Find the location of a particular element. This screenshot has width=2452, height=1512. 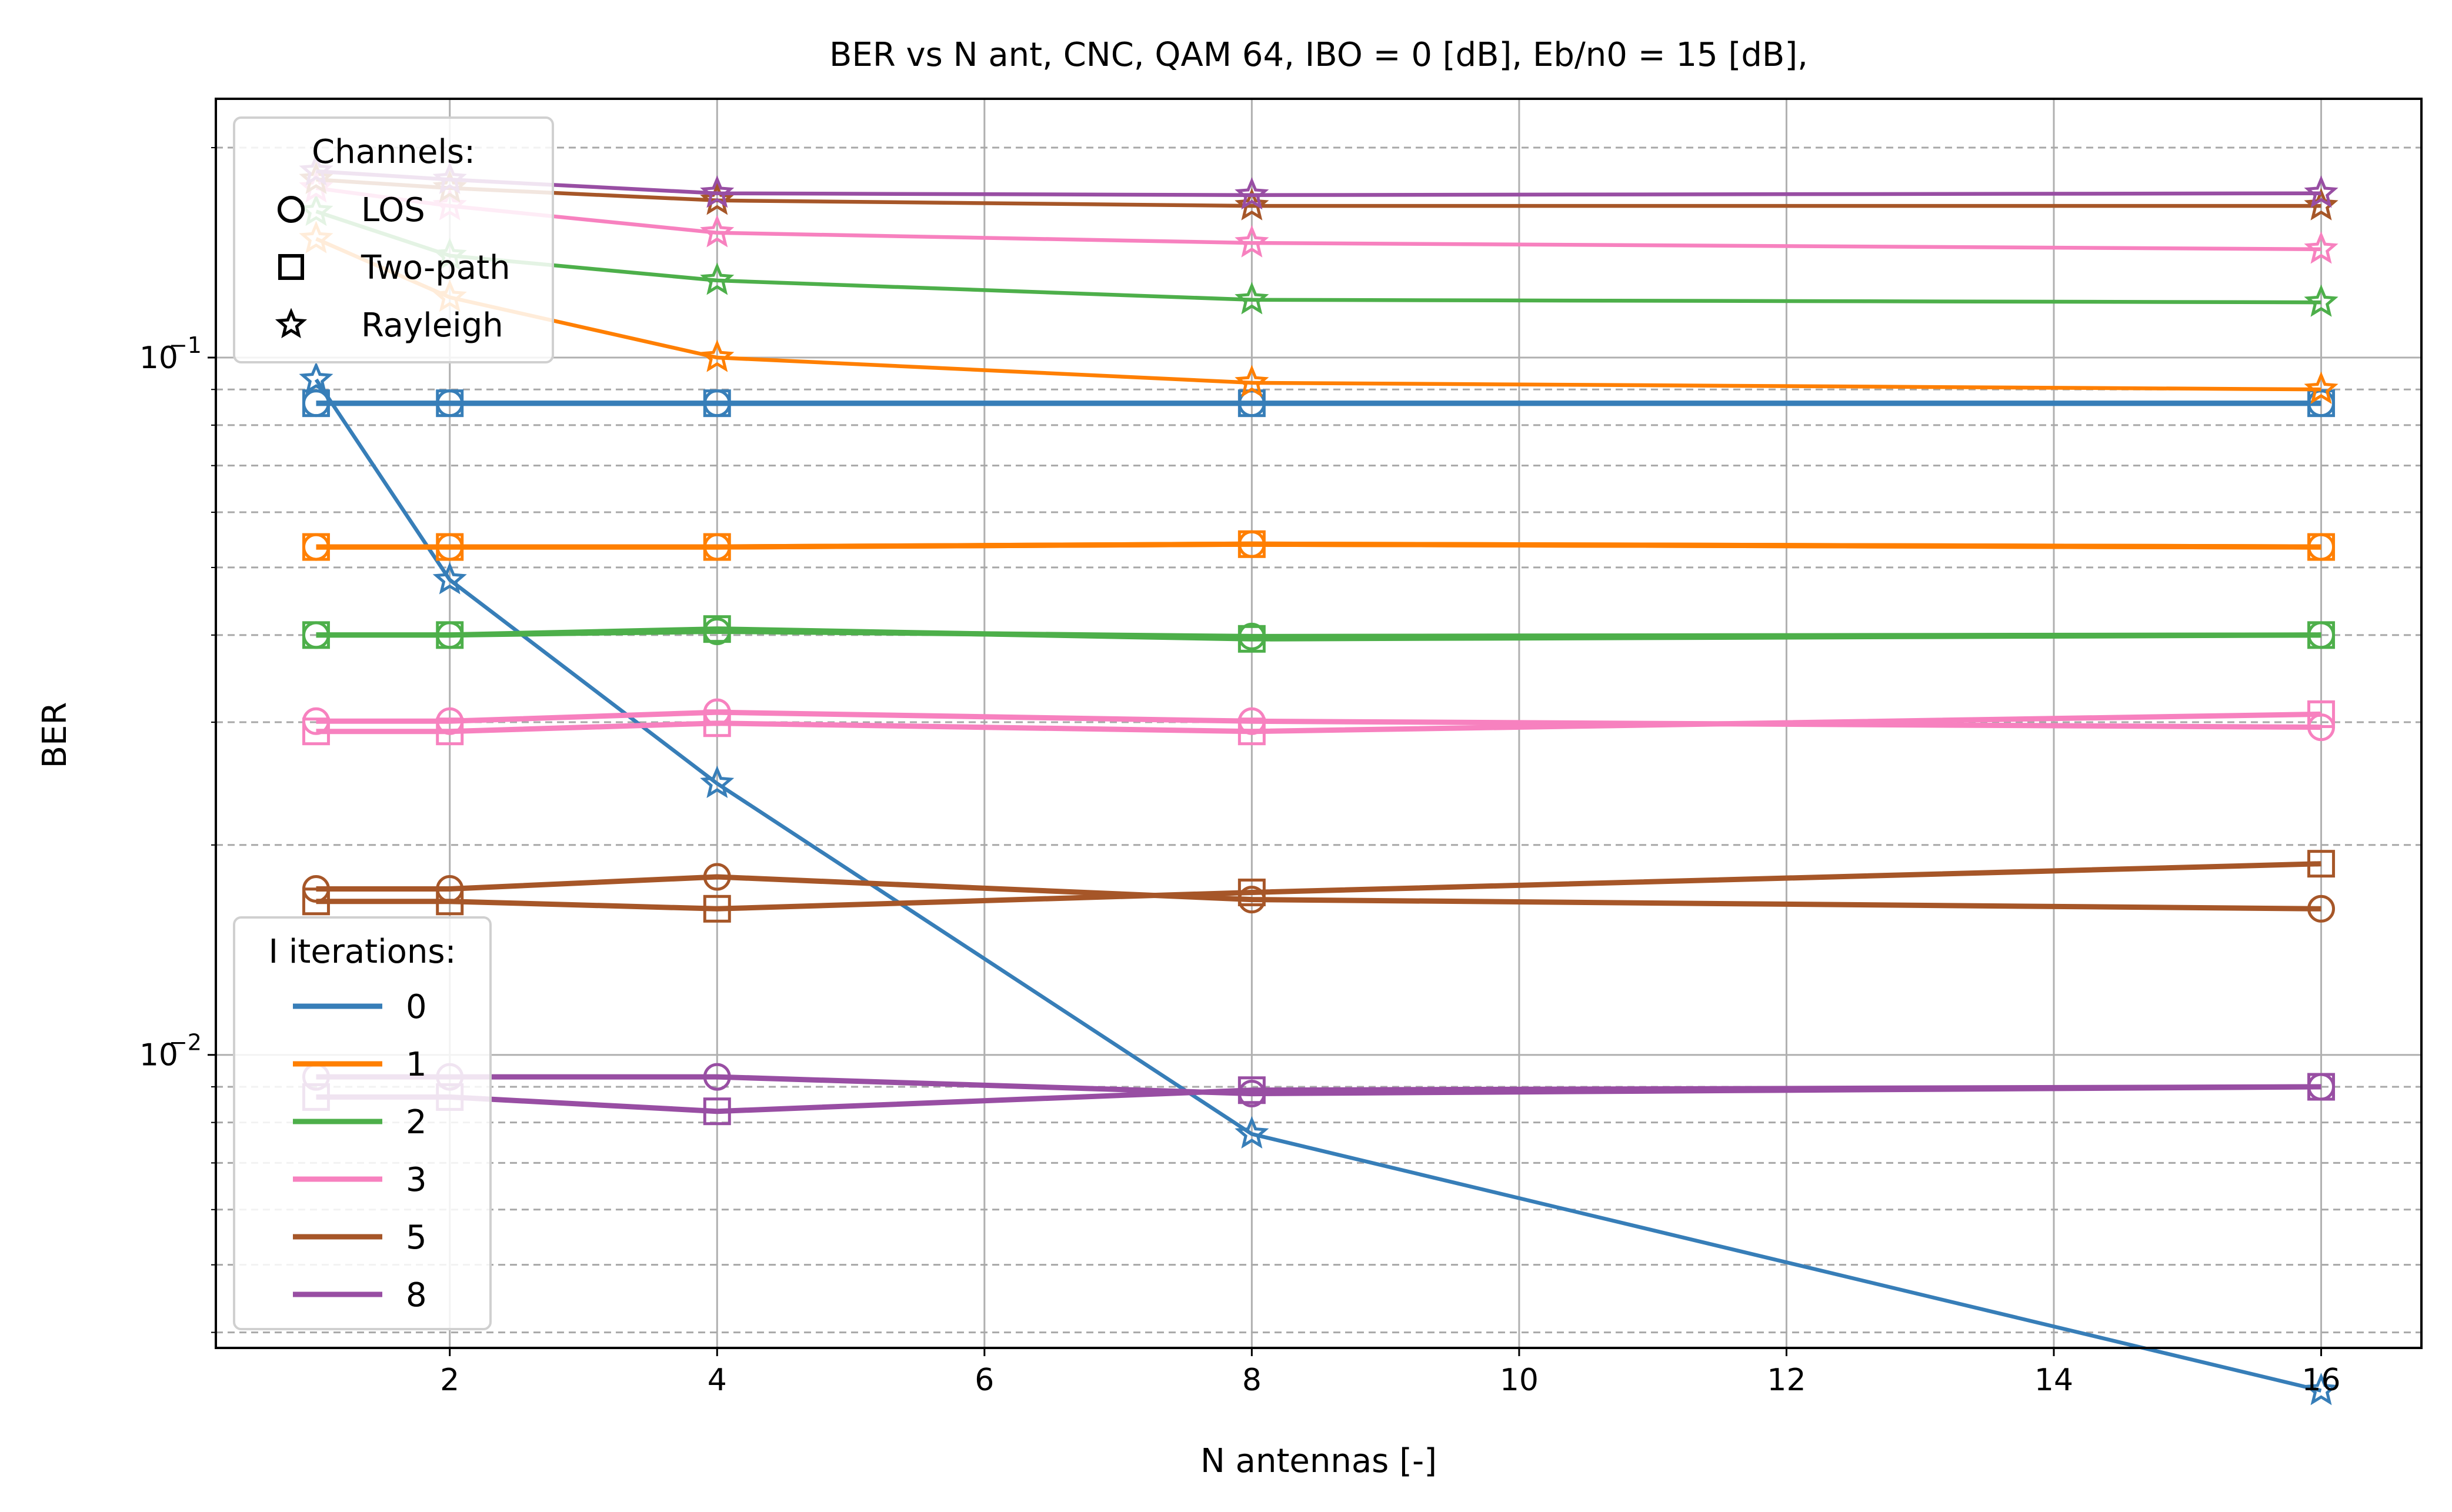

y-axis-label: BER is located at coordinates (55, 735).